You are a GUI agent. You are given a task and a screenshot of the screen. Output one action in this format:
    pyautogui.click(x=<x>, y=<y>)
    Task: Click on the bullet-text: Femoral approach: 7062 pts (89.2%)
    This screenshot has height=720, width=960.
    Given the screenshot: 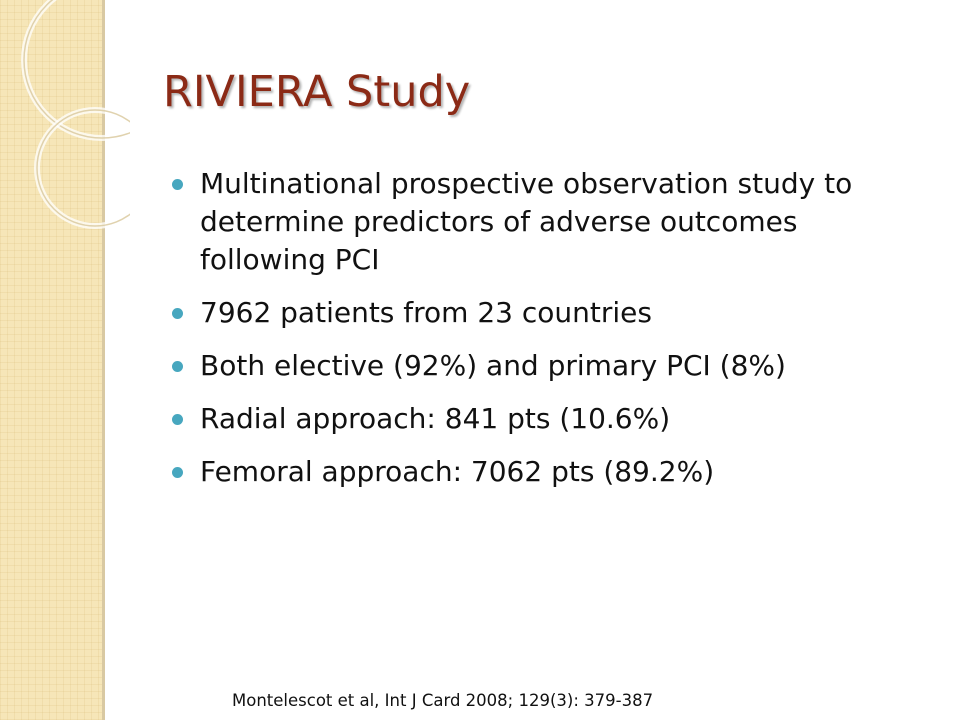 What is the action you would take?
    pyautogui.click(x=457, y=471)
    